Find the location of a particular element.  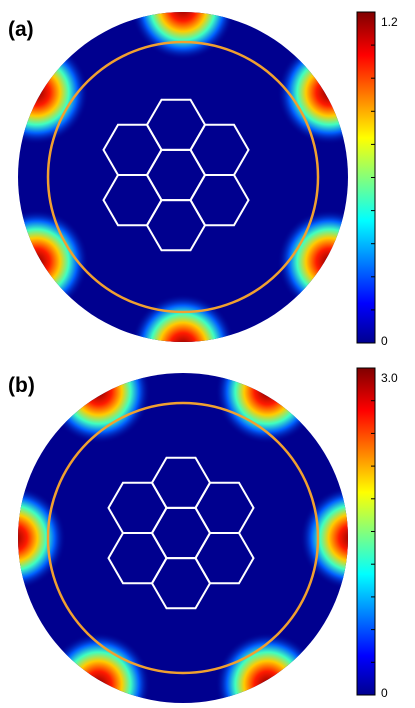

colorbar-max: 1.2 is located at coordinates (389, 22).